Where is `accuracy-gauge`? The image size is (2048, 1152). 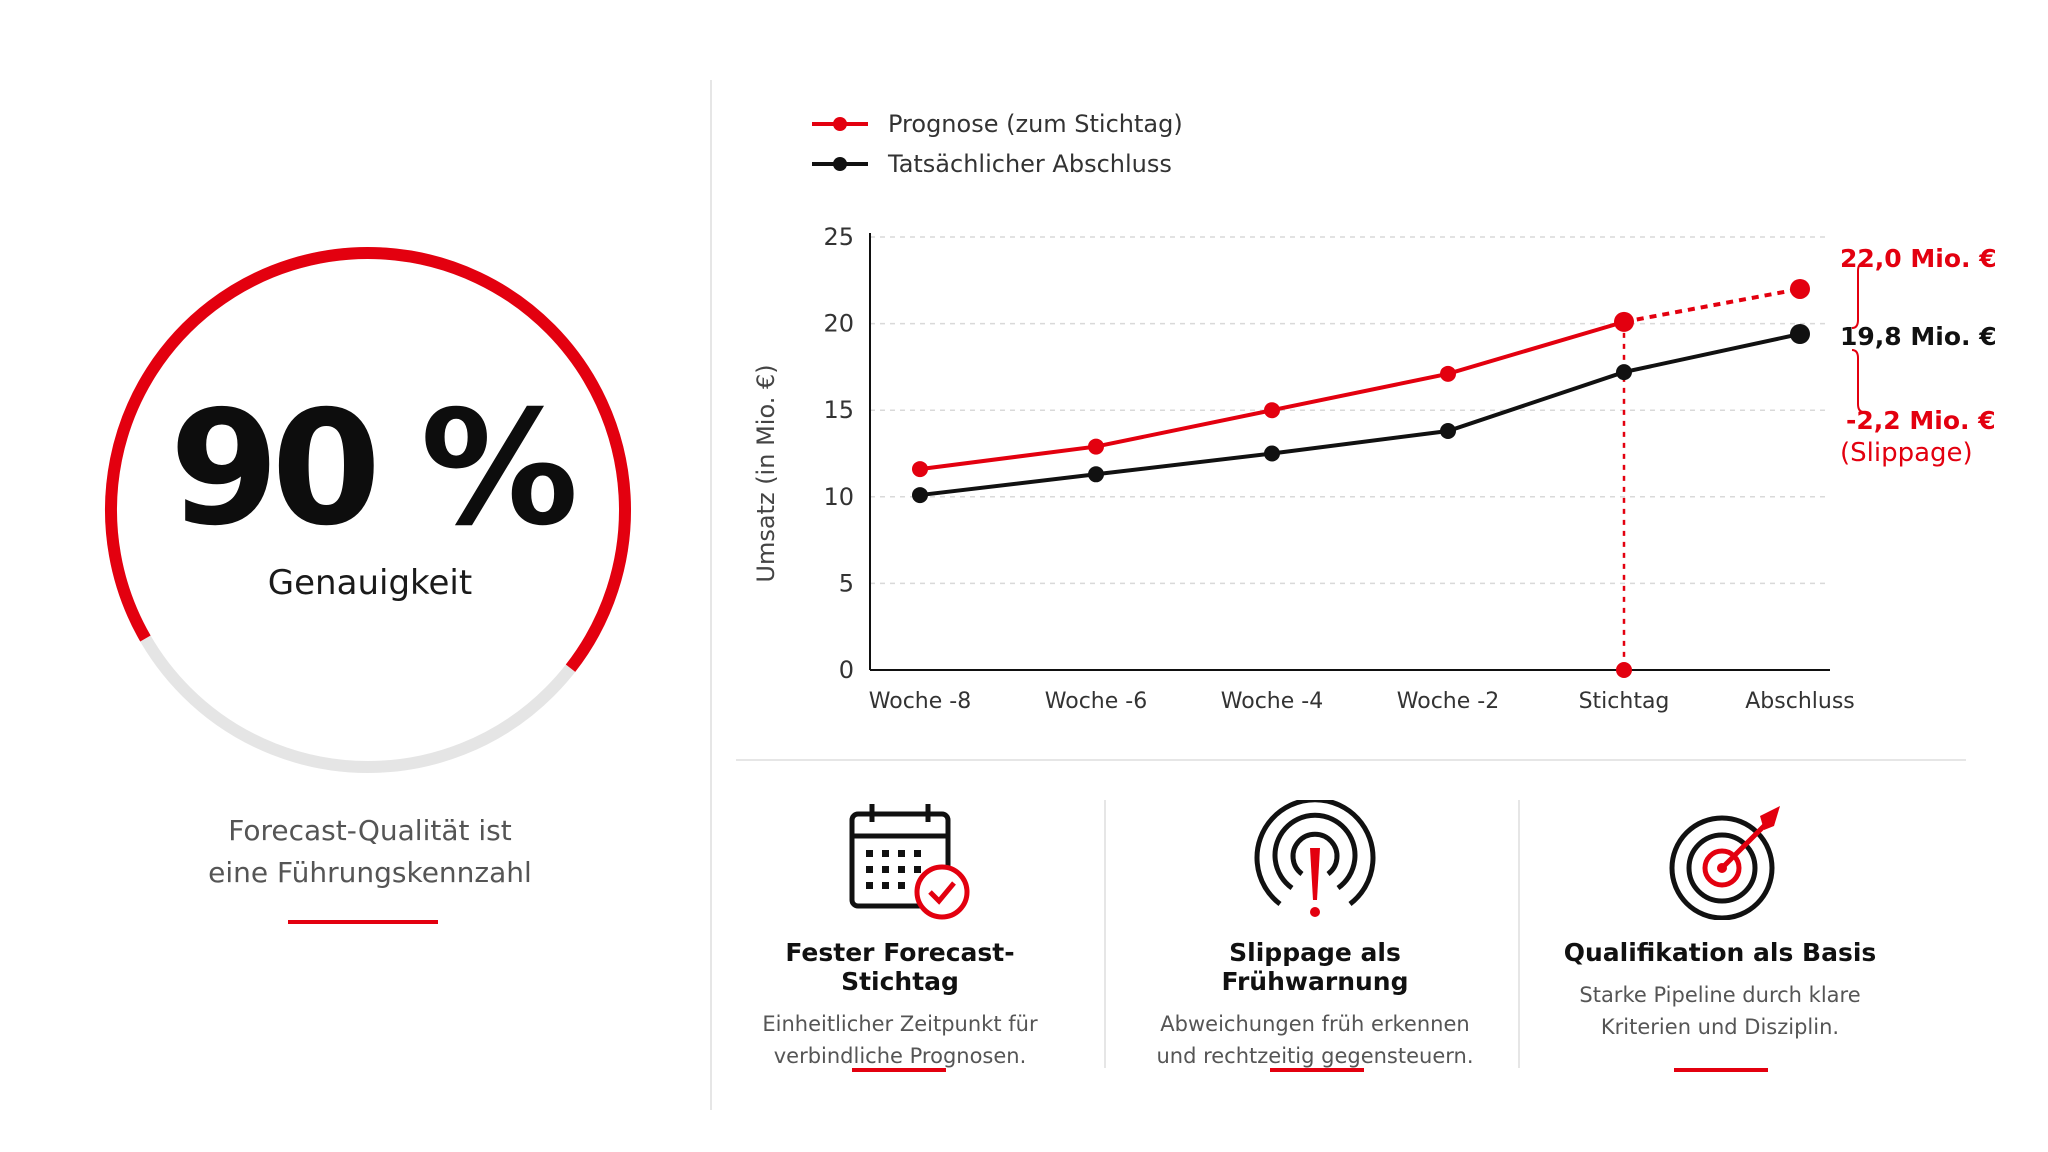
accuracy-gauge is located at coordinates (368, 510).